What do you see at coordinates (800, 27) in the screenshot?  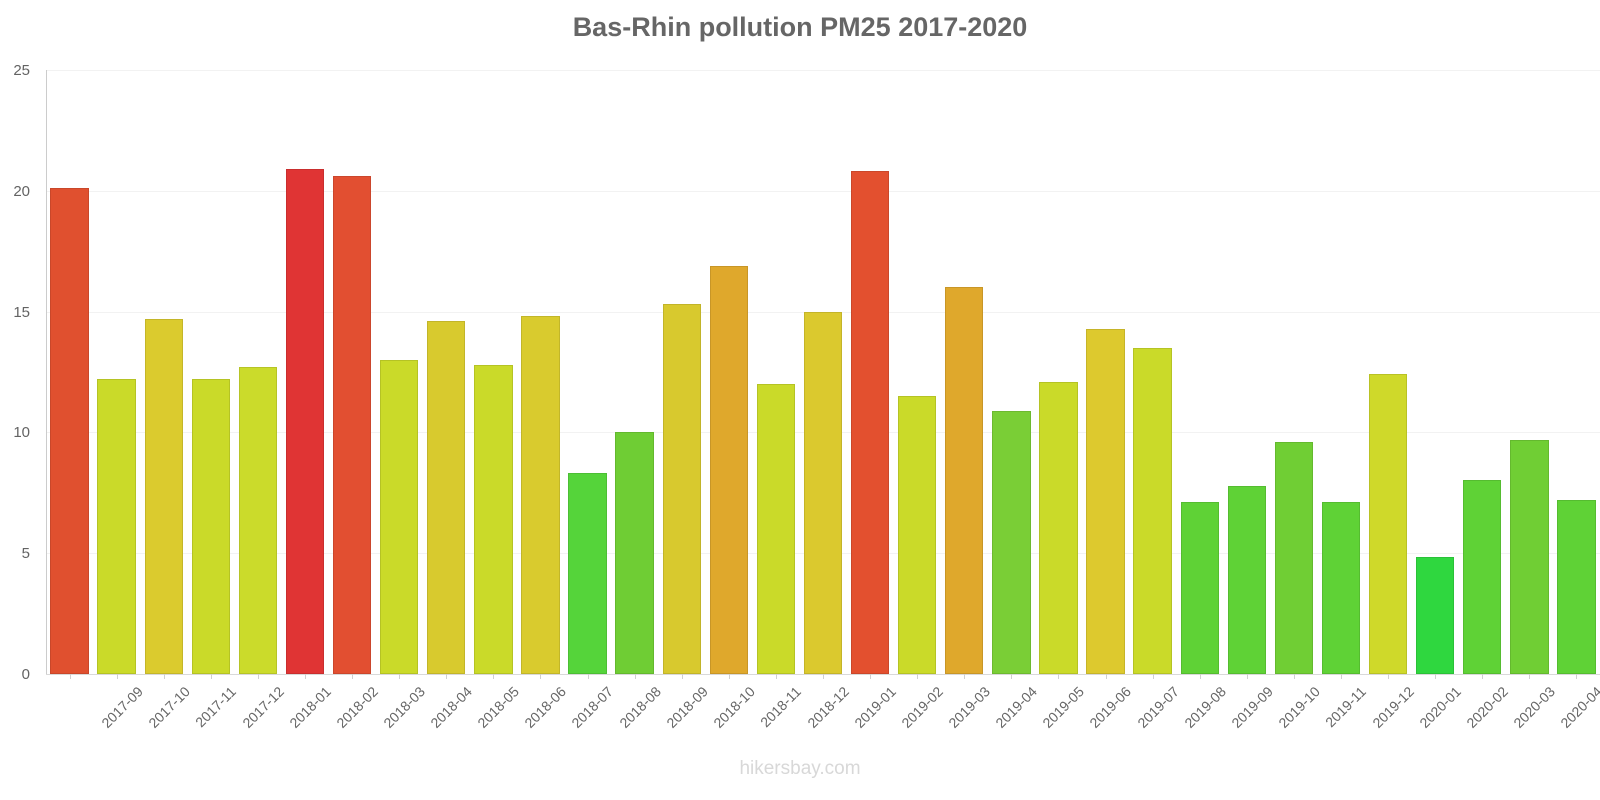 I see `chart-title: Bas-Rhin pollution PM25 2017-2020` at bounding box center [800, 27].